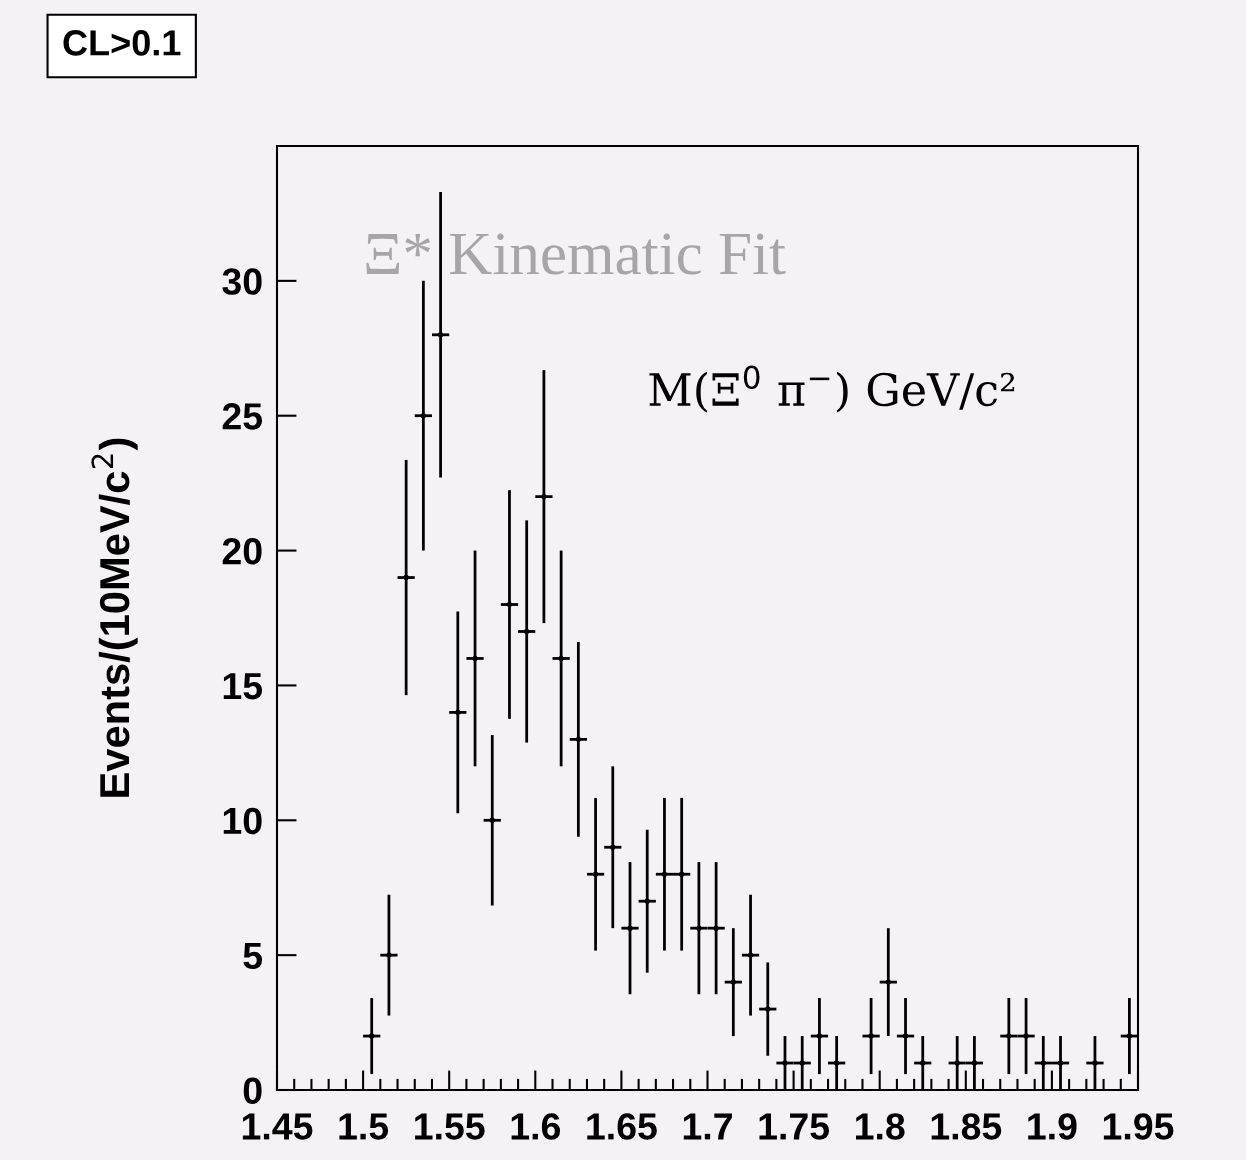  I want to click on x-tick-label: 1.8, so click(880, 1126).